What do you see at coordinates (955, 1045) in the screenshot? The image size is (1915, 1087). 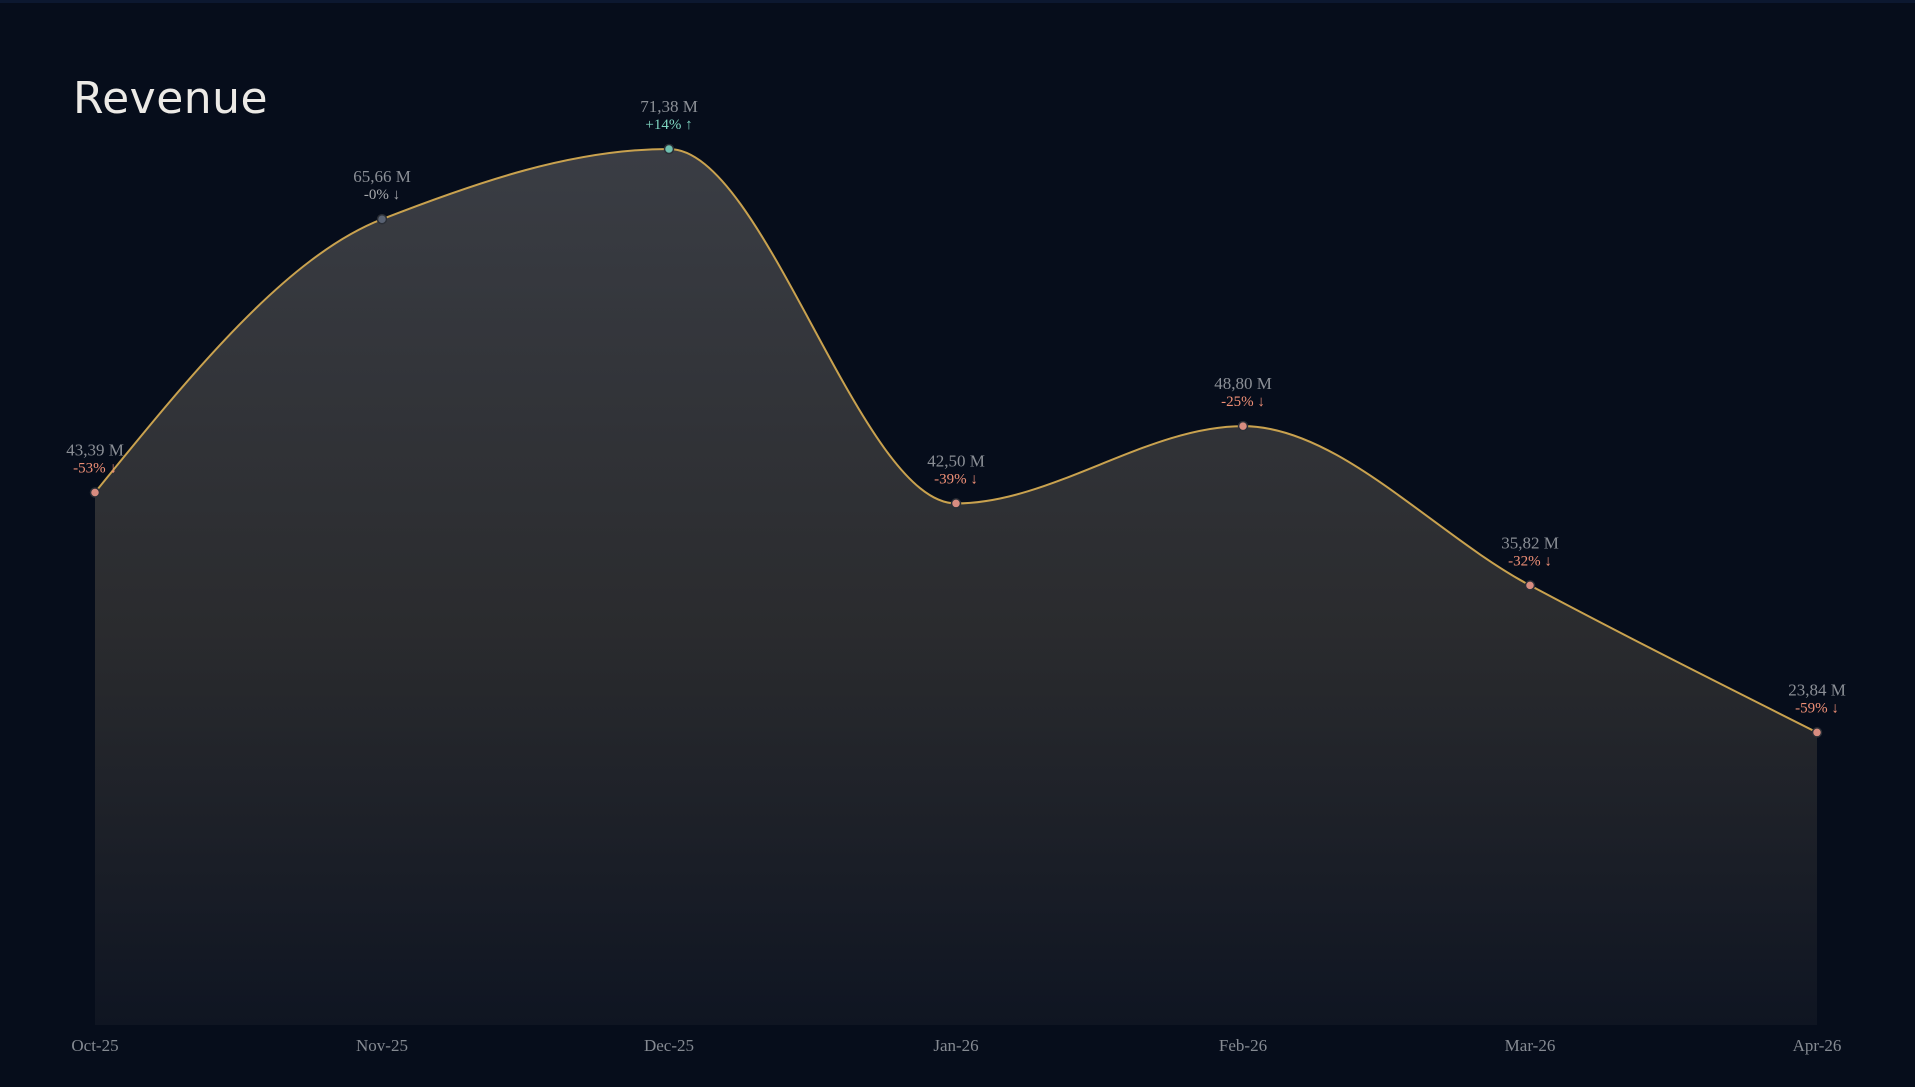 I see `x-tick-label: Jan-26` at bounding box center [955, 1045].